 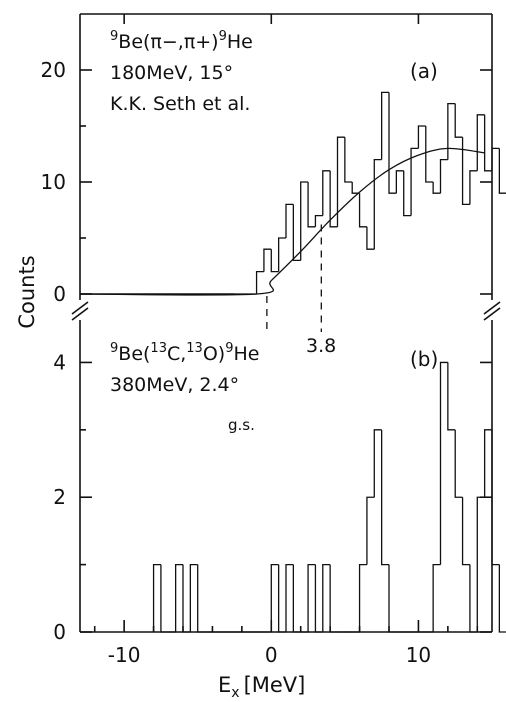 What do you see at coordinates (271, 655) in the screenshot?
I see `x-tick-label: 0` at bounding box center [271, 655].